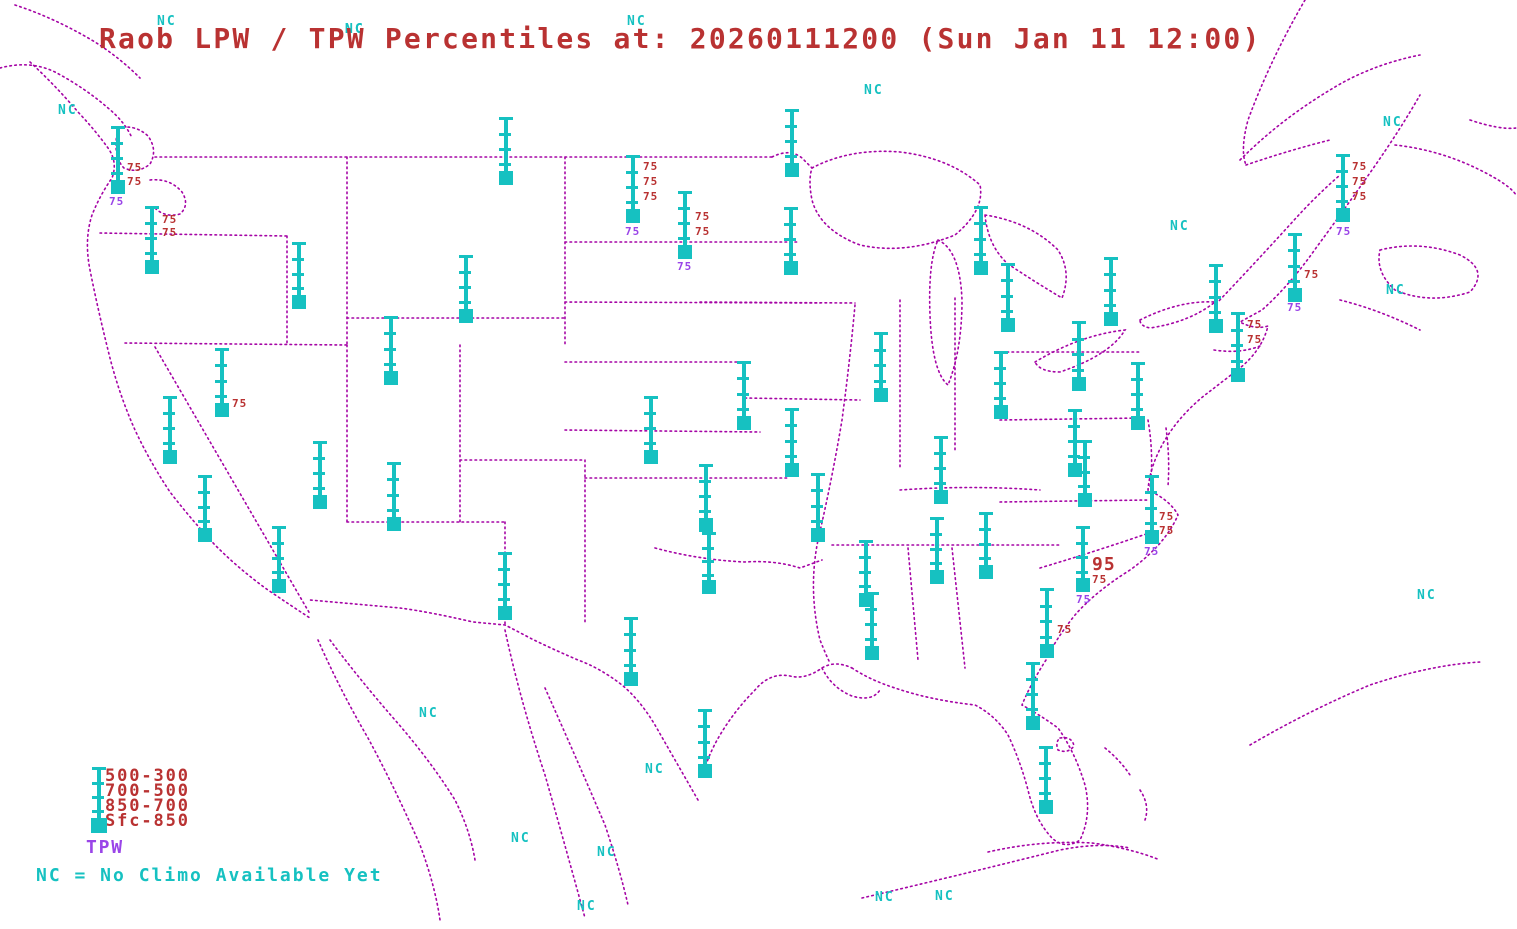  Describe the element at coordinates (99, 768) in the screenshot. I see `legend-bar-cap` at that location.